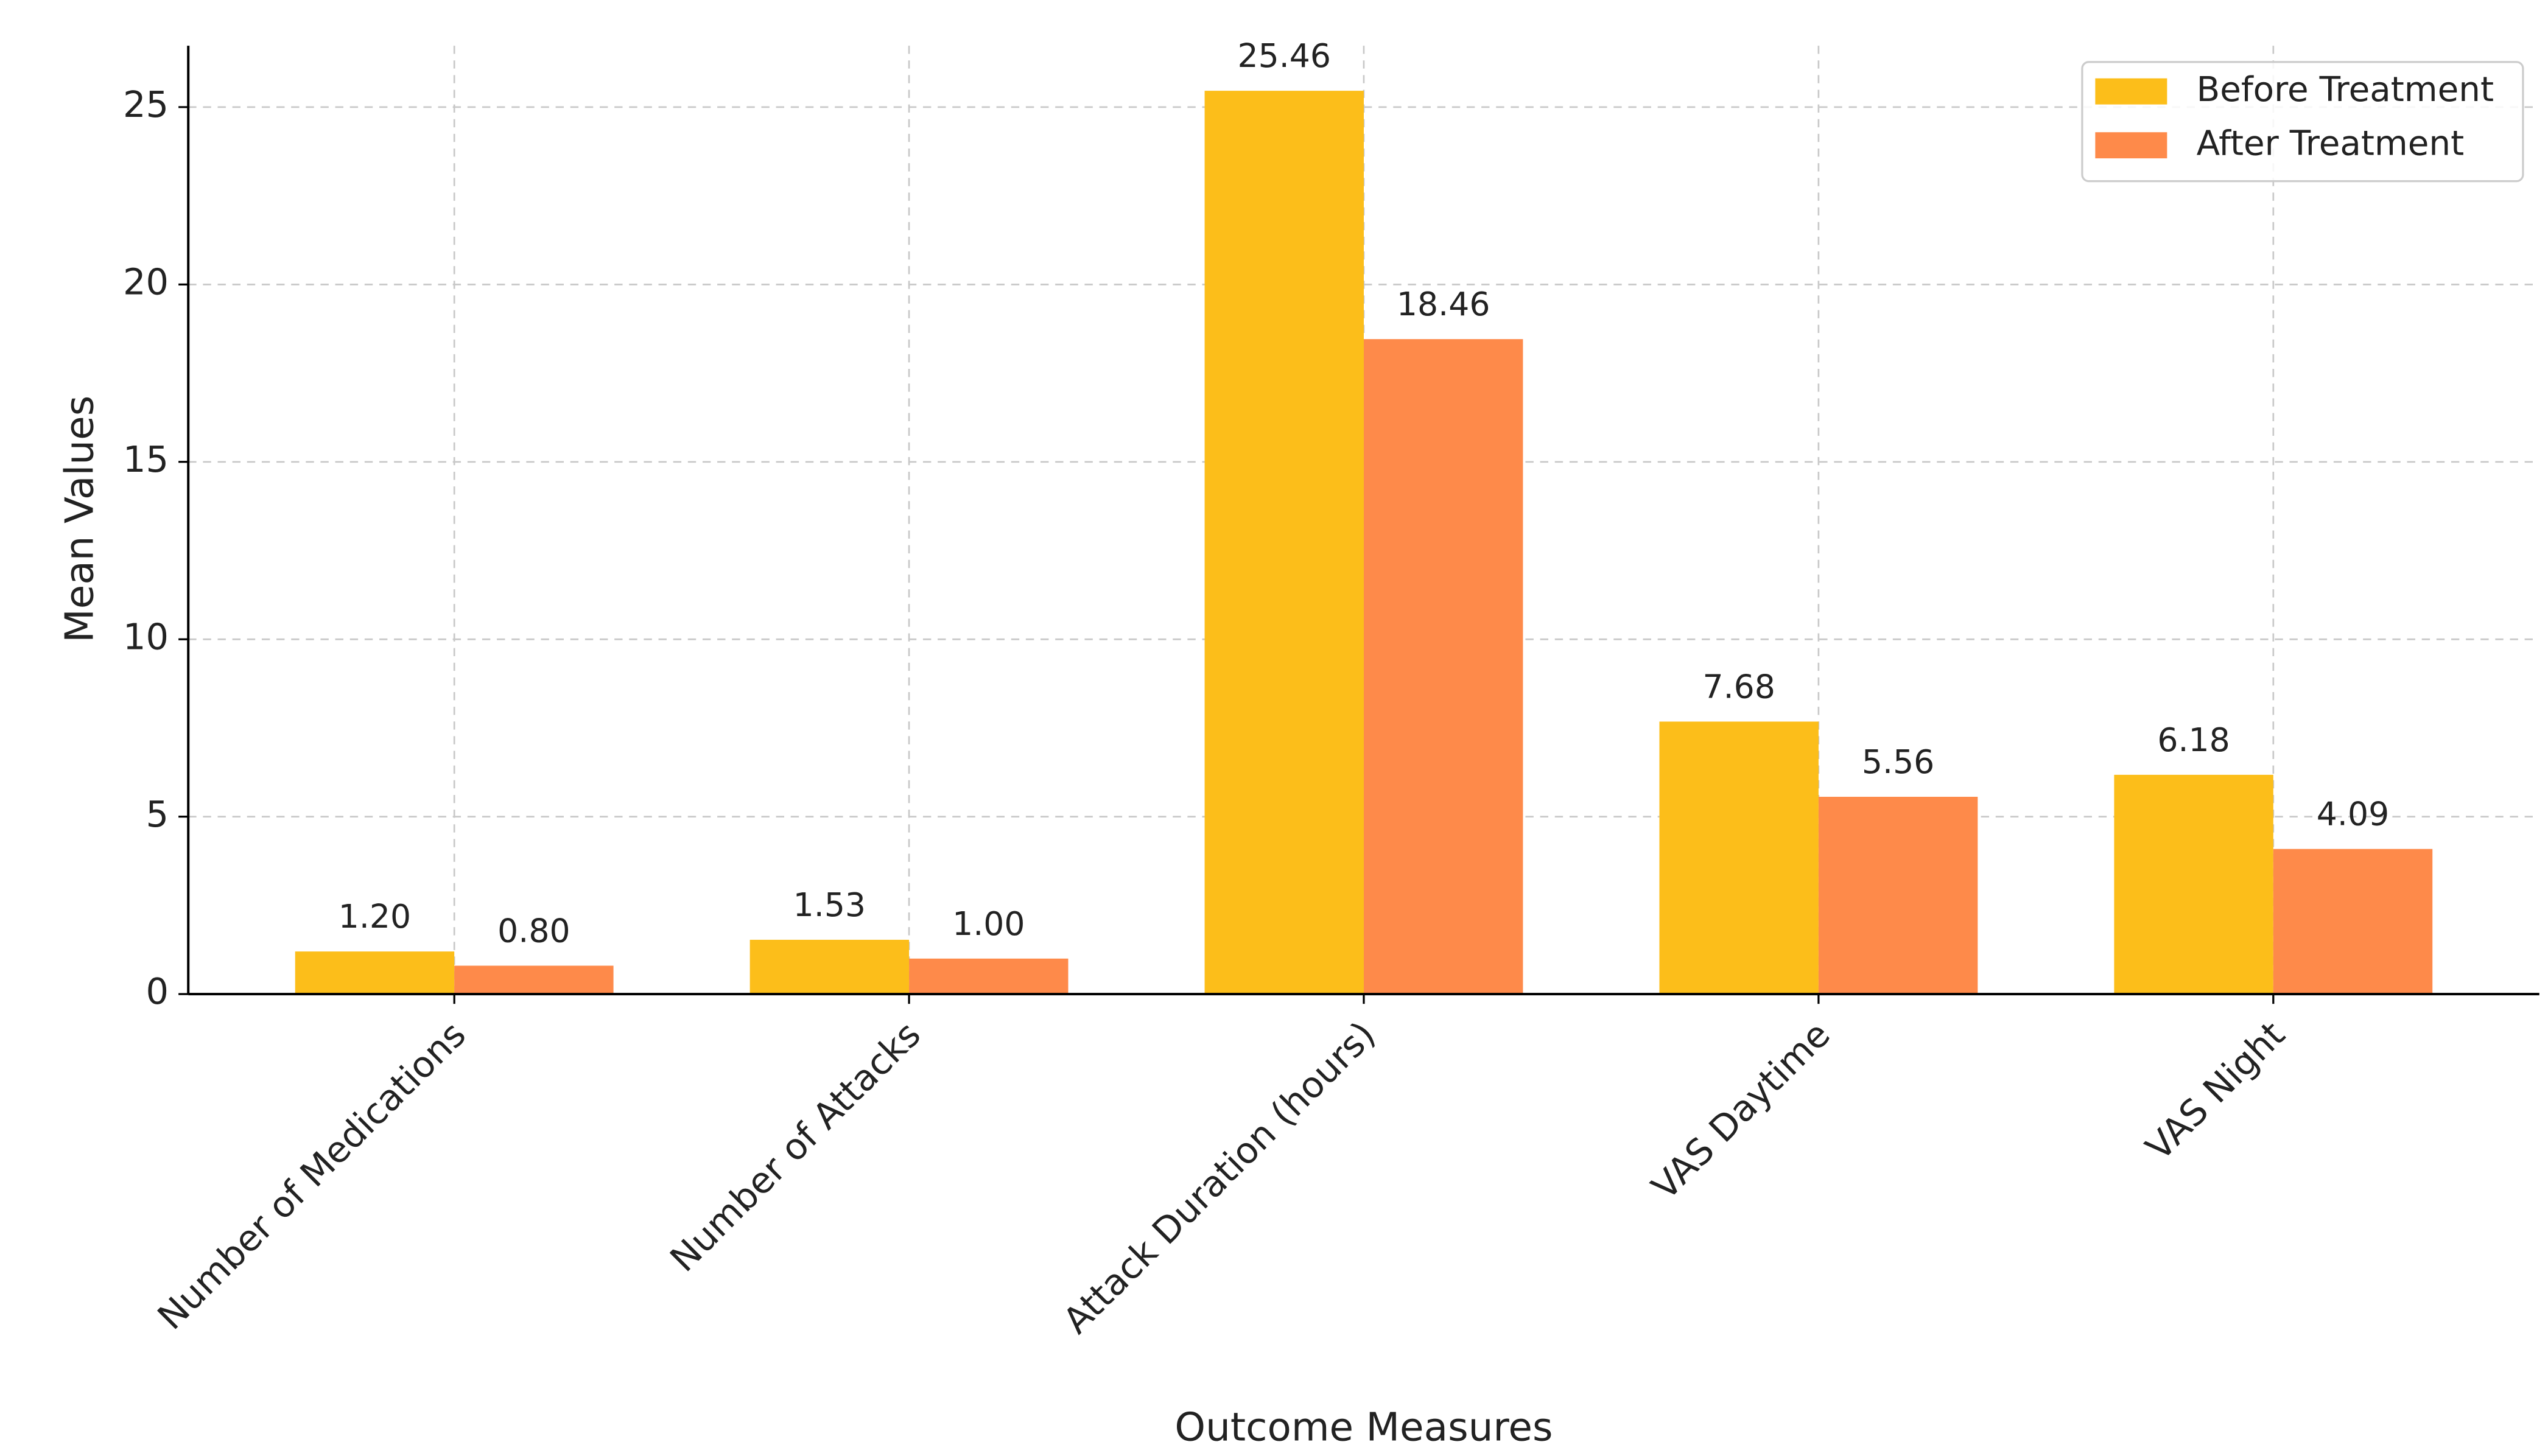 Image resolution: width=2548 pixels, height=1456 pixels. What do you see at coordinates (2331, 143) in the screenshot?
I see `legend-label: After Treatment` at bounding box center [2331, 143].